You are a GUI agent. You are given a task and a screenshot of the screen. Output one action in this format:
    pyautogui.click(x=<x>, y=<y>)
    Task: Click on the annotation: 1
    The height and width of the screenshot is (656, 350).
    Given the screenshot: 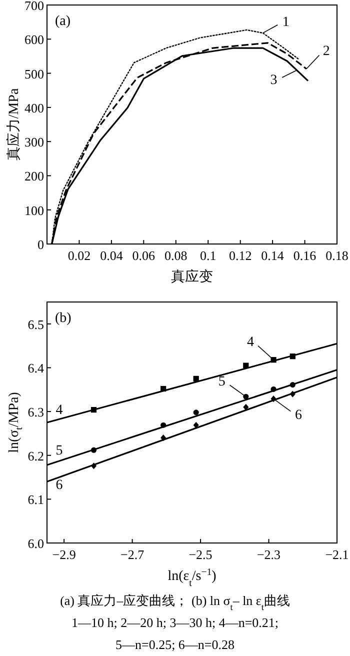 What is the action you would take?
    pyautogui.click(x=286, y=22)
    